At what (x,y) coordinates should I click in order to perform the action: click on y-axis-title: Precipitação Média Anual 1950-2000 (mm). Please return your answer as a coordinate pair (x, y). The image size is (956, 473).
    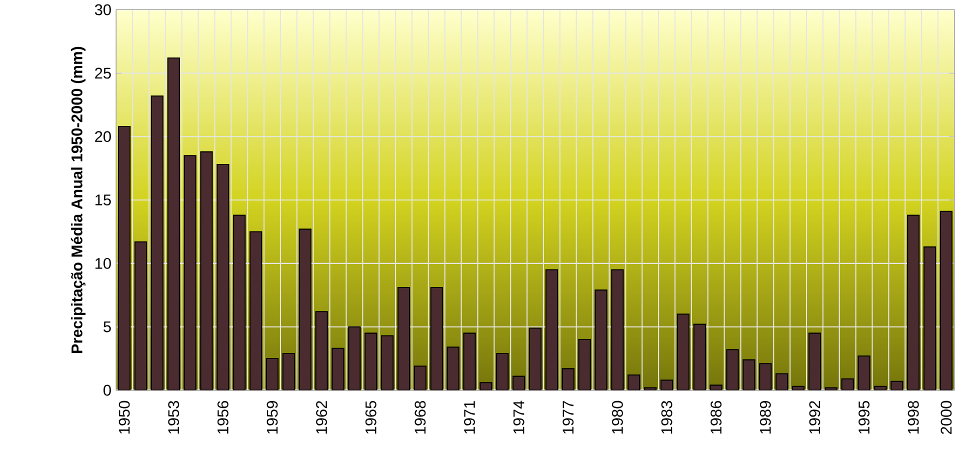
    Looking at the image, I should click on (78, 200).